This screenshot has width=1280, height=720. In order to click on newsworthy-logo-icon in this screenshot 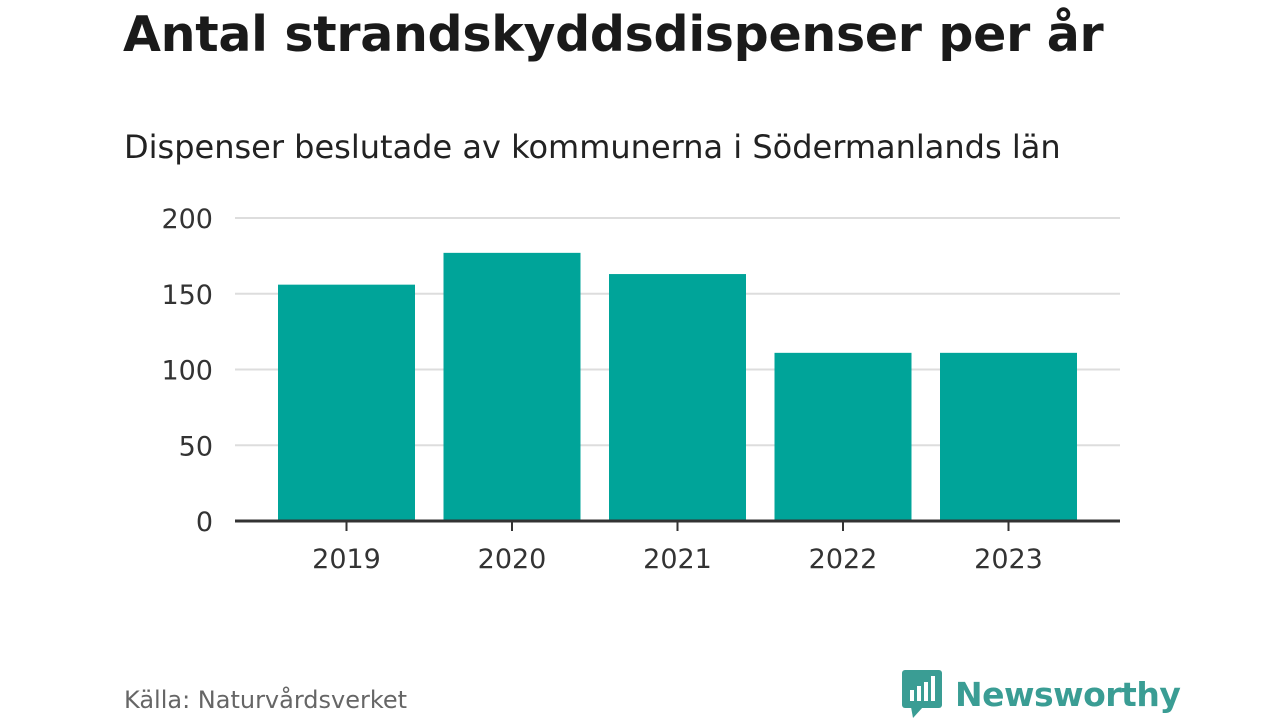, I will do `click(922, 694)`.